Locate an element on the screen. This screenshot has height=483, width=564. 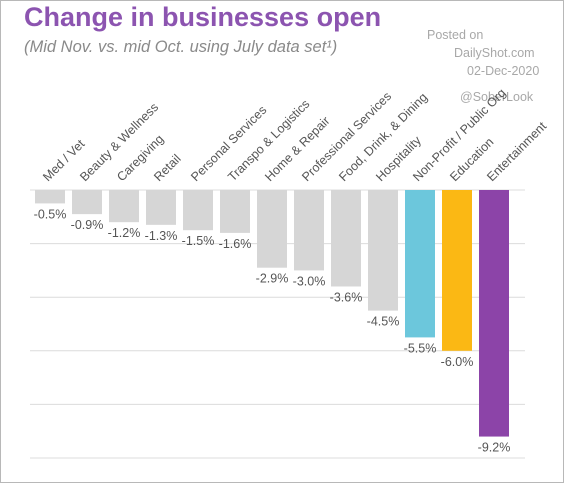
data-label: -2.9% is located at coordinates (272, 279).